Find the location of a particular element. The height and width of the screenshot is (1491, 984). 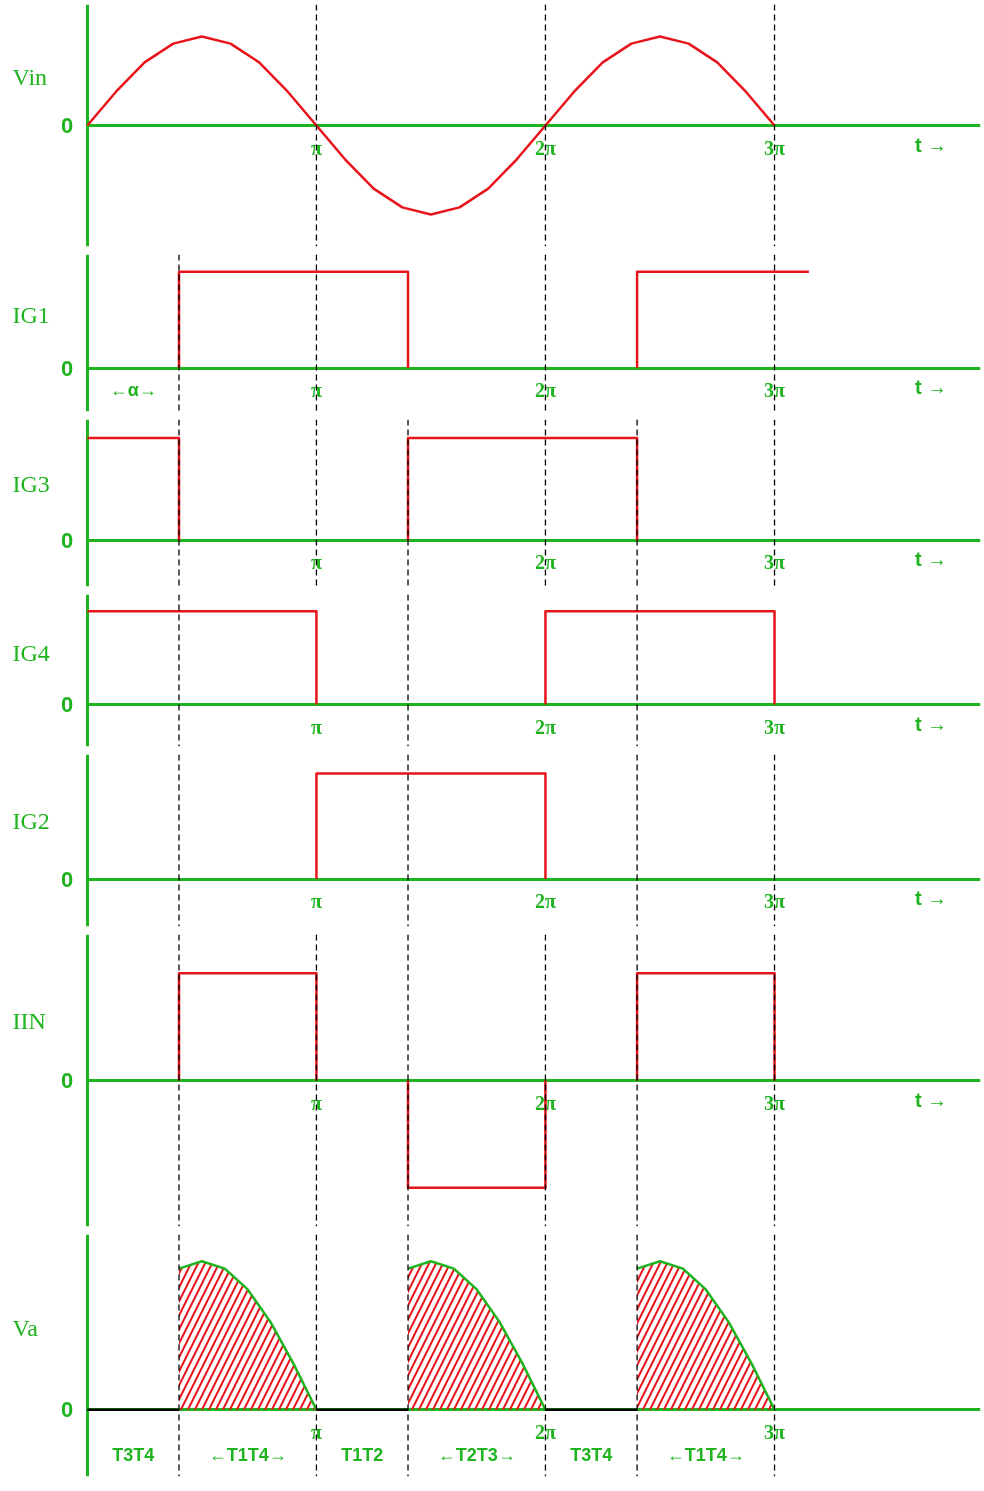

y-axis-title: IG1 is located at coordinates (31, 315).